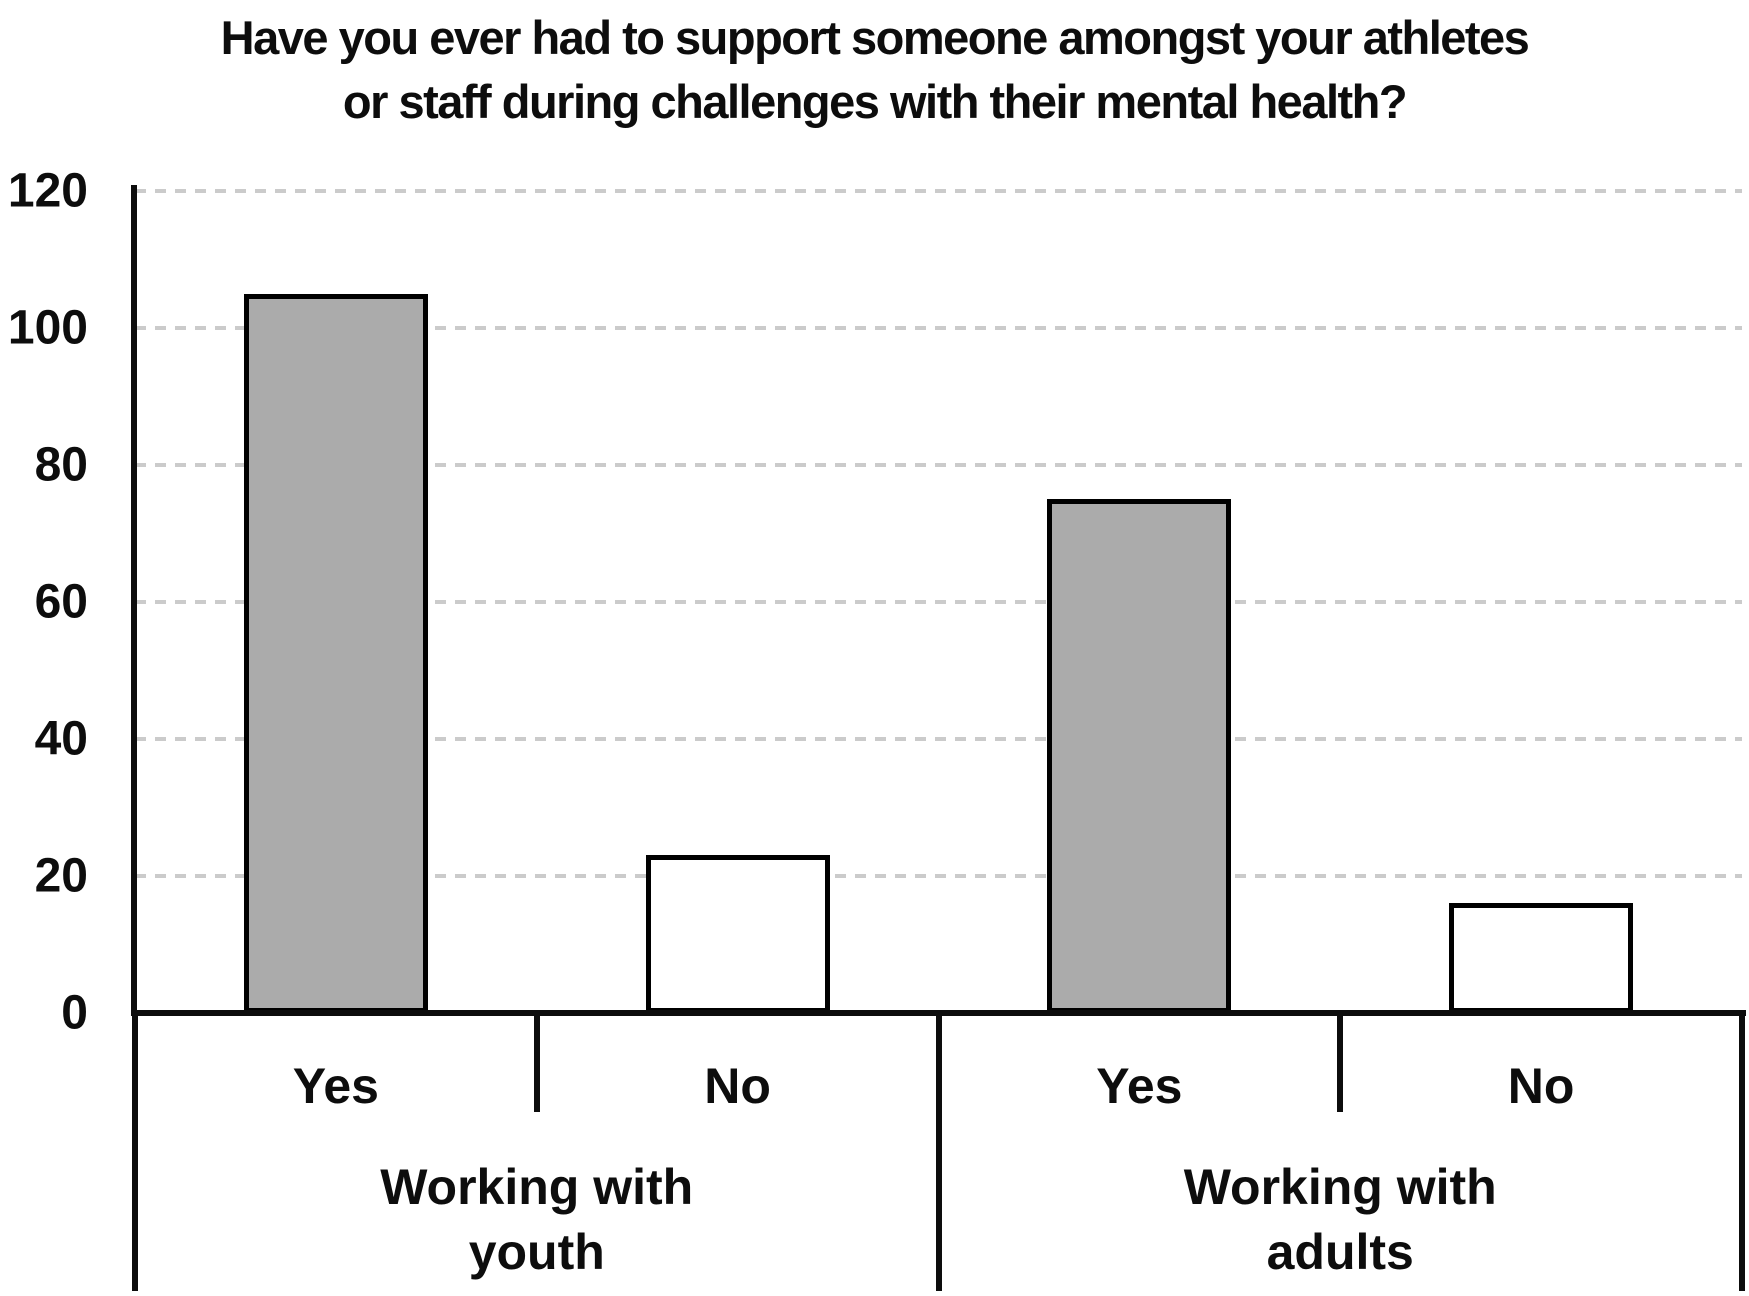 The image size is (1749, 1296). What do you see at coordinates (1340, 1062) in the screenshot?
I see `category-divider-adults-yes-no` at bounding box center [1340, 1062].